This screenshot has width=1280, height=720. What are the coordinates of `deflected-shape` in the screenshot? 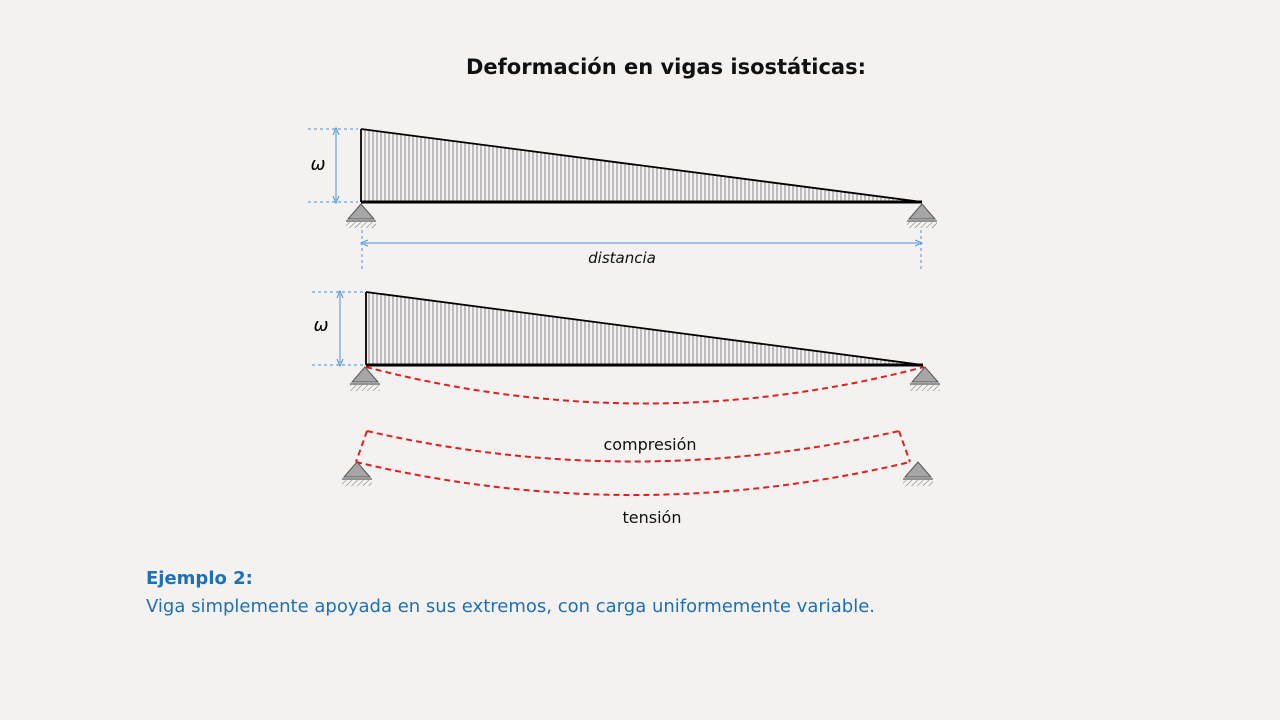 It's located at (645, 385).